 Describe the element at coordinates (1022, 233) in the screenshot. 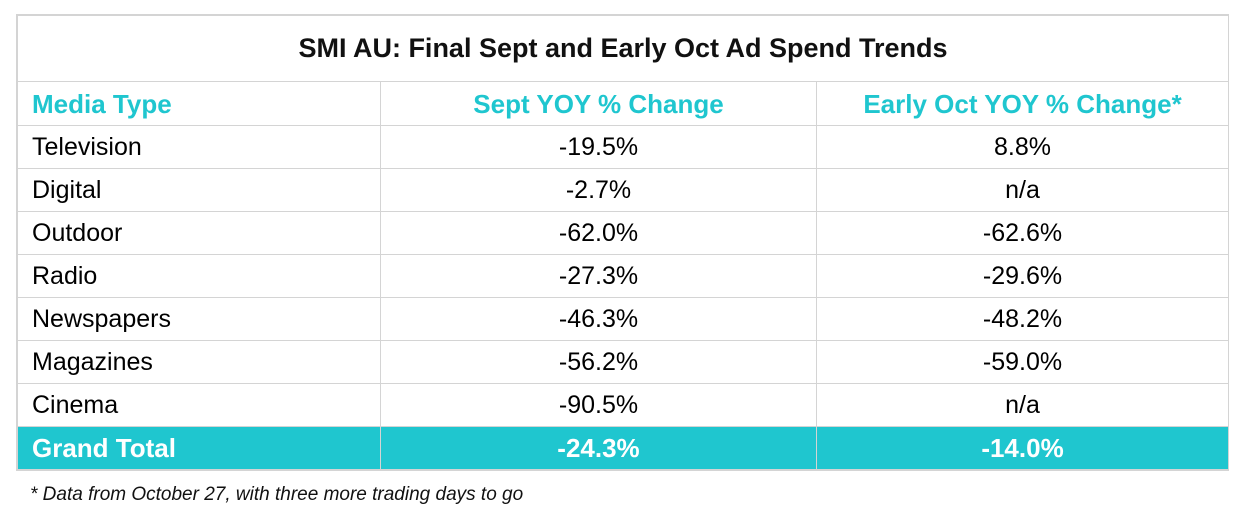

I see `oct-change-cell: -62.6%` at that location.